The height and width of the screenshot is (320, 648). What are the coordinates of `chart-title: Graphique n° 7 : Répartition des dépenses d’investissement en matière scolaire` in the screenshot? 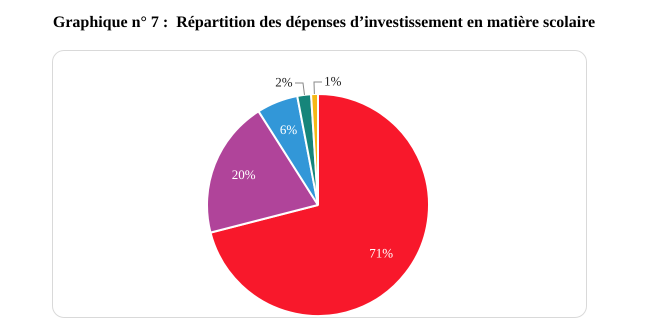 It's located at (324, 23).